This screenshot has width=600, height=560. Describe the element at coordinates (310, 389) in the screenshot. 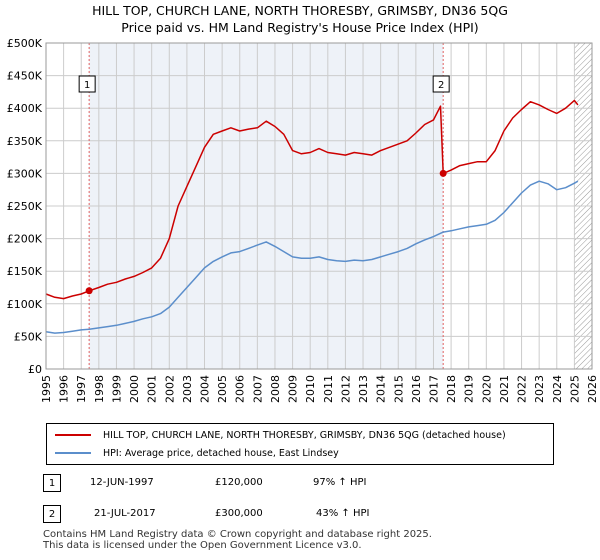

I see `x-tick-label: 2010` at that location.